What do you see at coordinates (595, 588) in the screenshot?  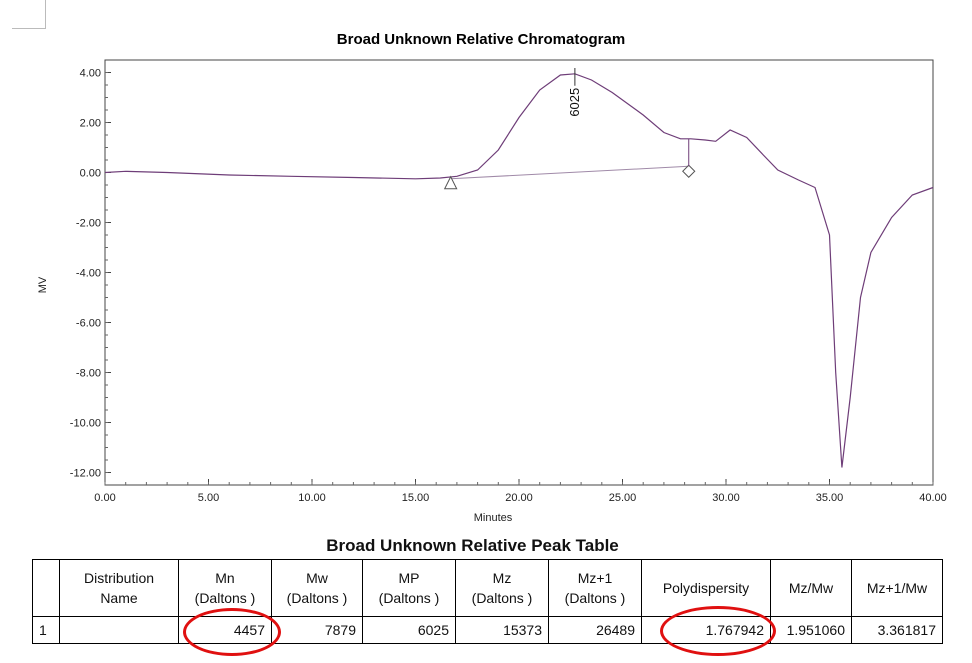 I see `header-mz1: Mz+1 (Daltons )` at bounding box center [595, 588].